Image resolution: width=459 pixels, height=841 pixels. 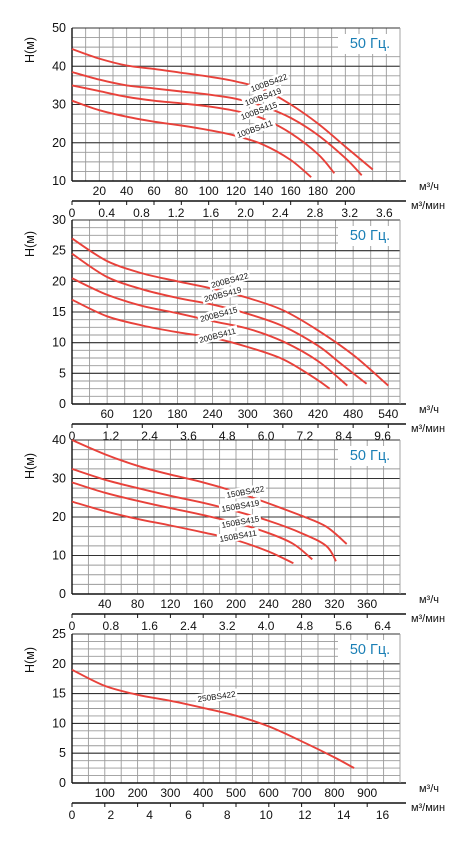 I want to click on x2-tick-label: 1.2, so click(x=176, y=213).